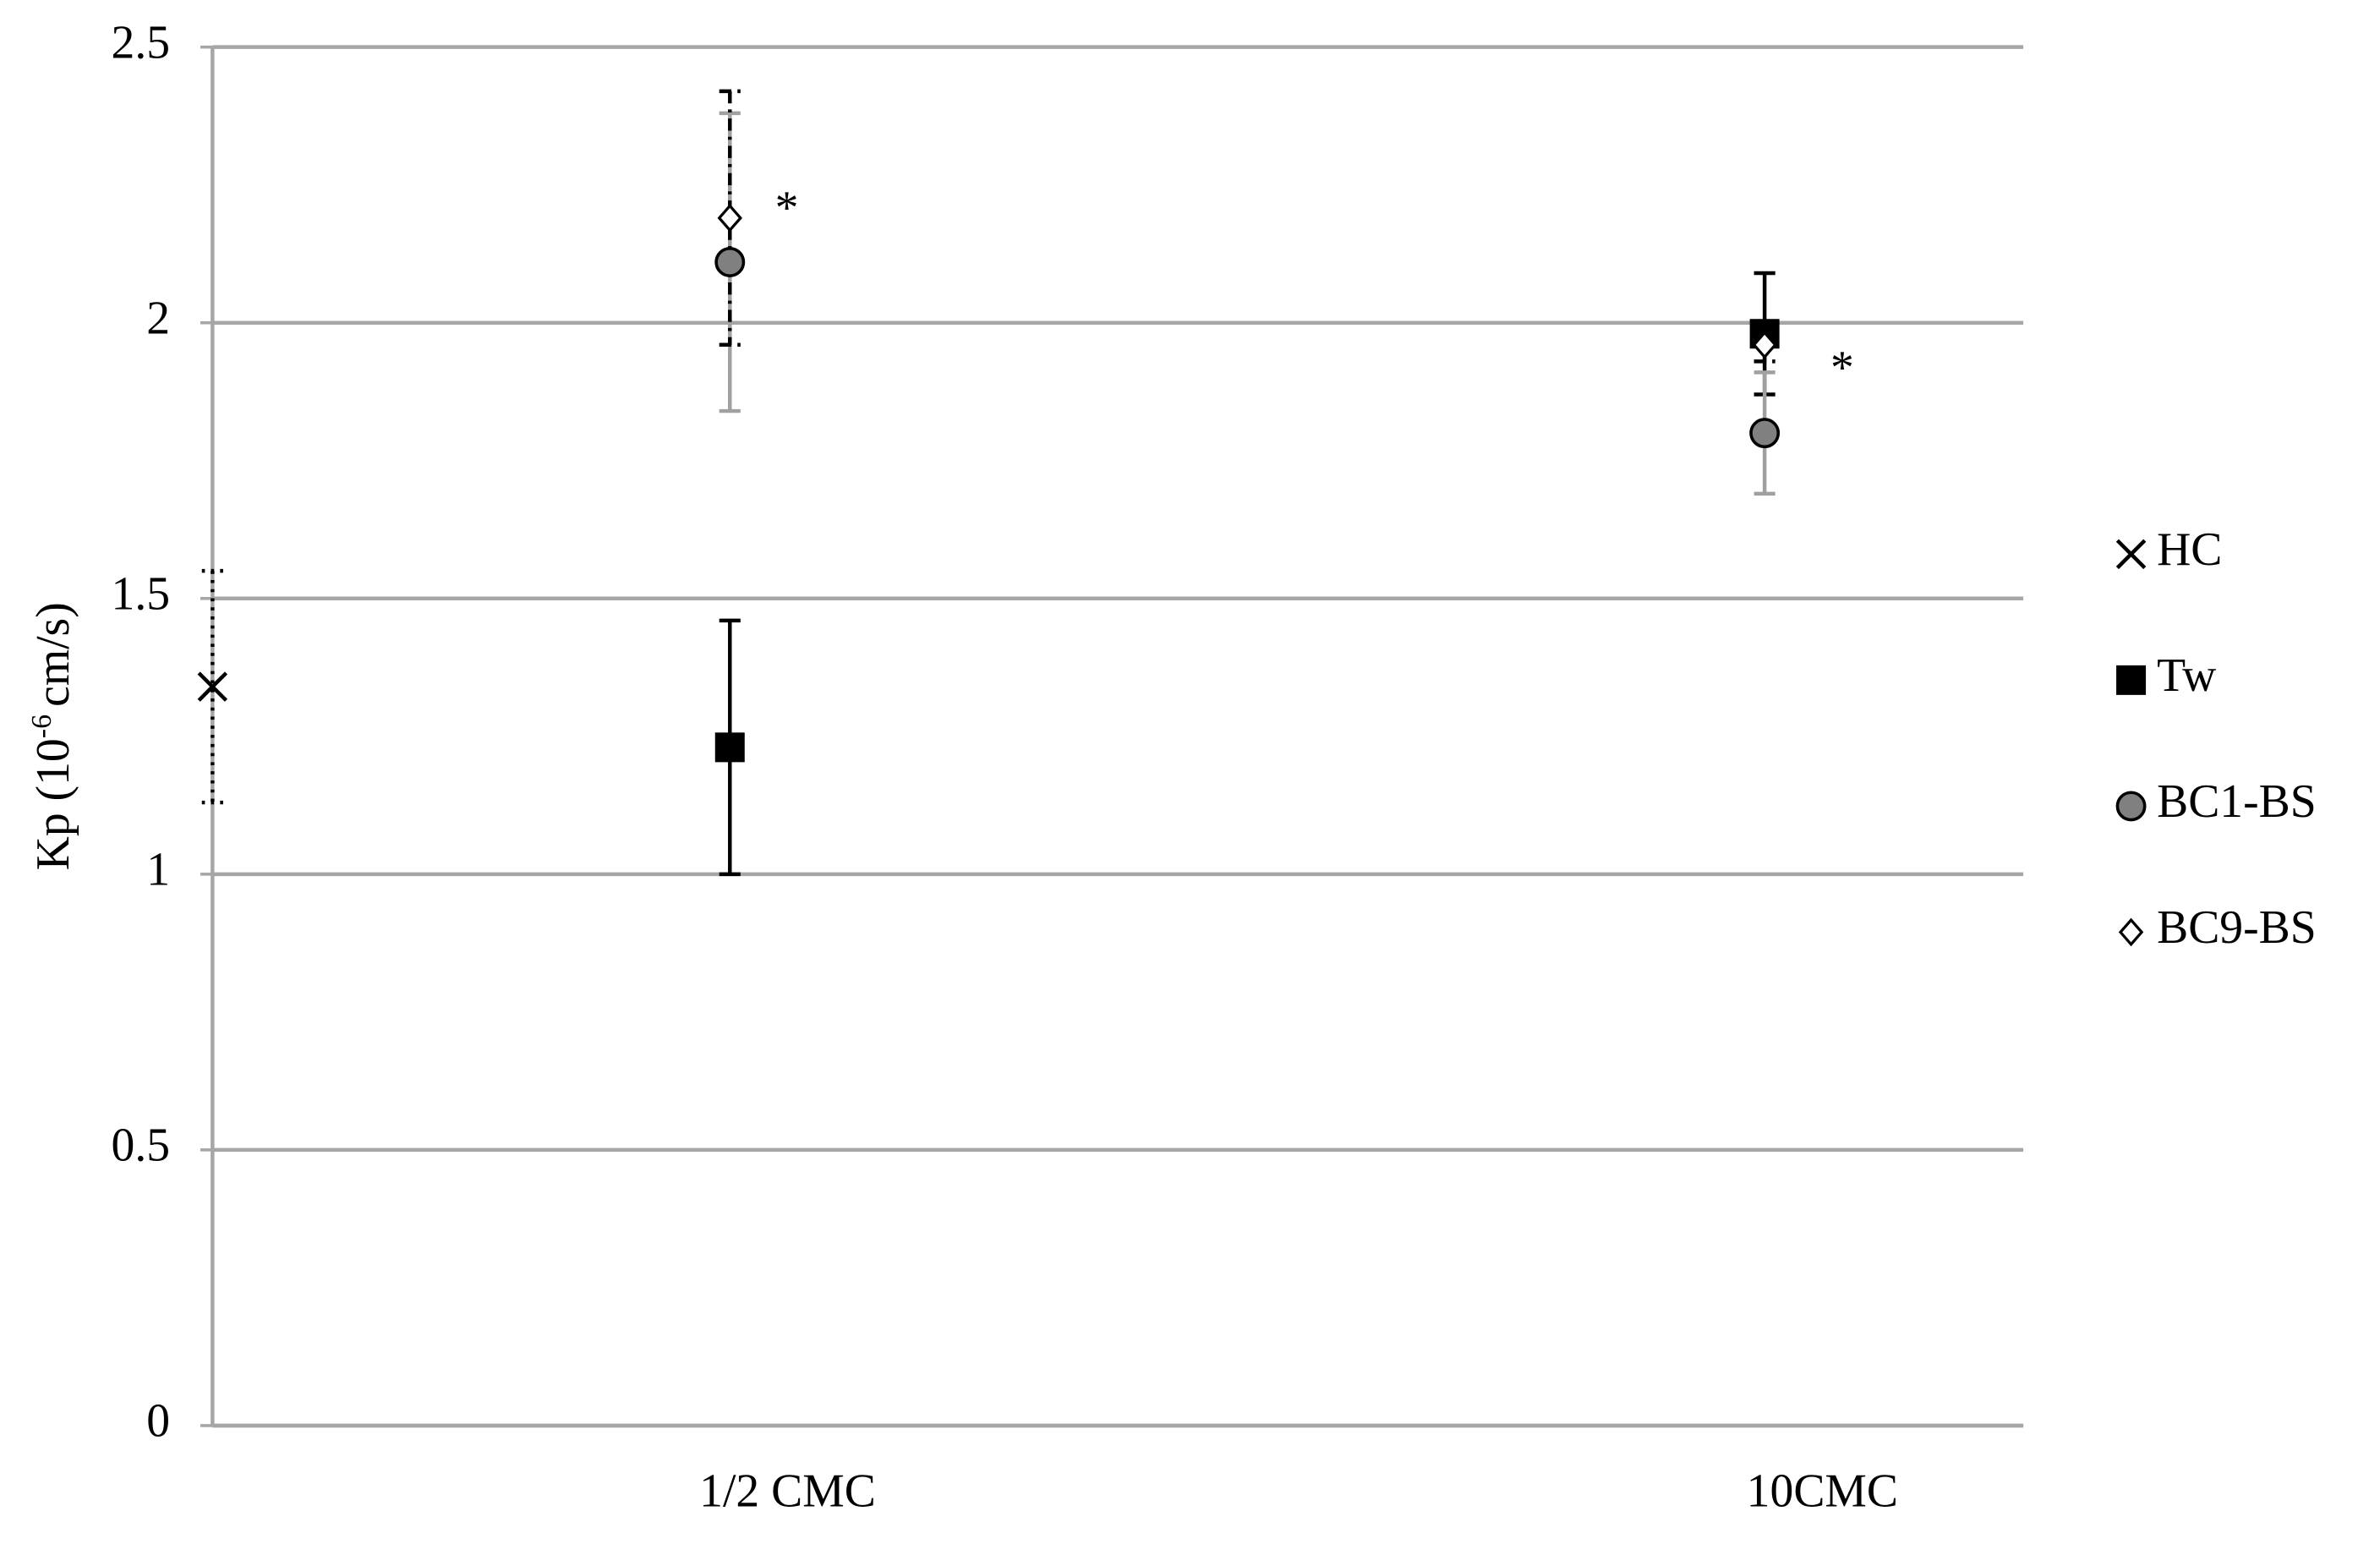  What do you see at coordinates (141, 594) in the screenshot?
I see `y-tick-label: 1.5` at bounding box center [141, 594].